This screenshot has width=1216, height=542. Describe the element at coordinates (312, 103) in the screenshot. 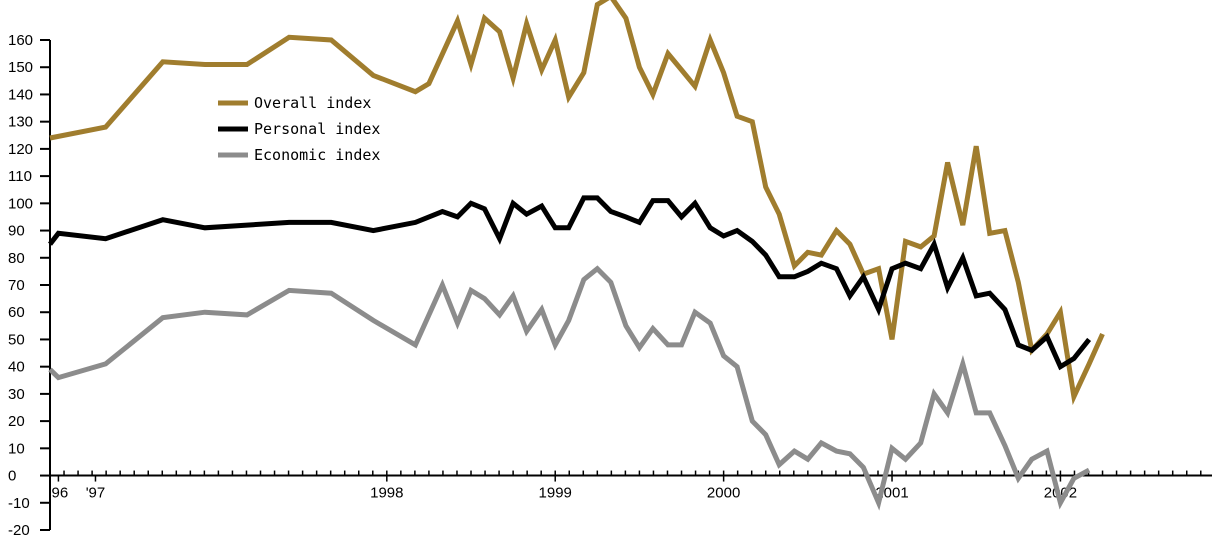

I see `legend-label: Overall index` at that location.